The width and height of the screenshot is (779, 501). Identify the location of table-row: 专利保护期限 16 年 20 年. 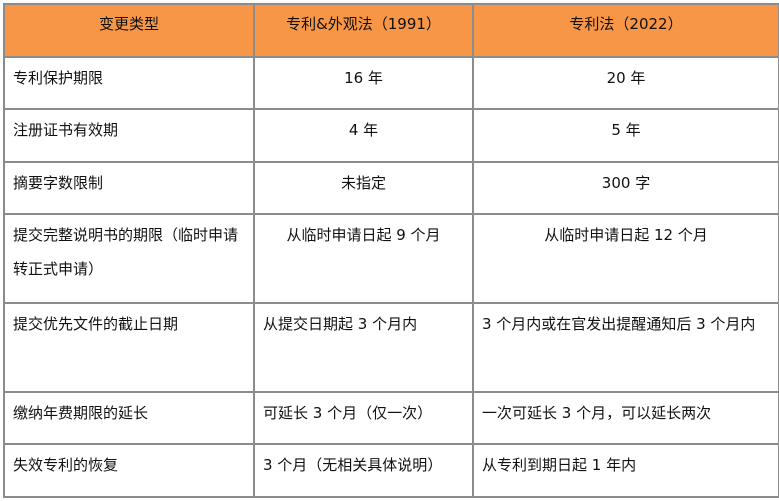
(391, 83).